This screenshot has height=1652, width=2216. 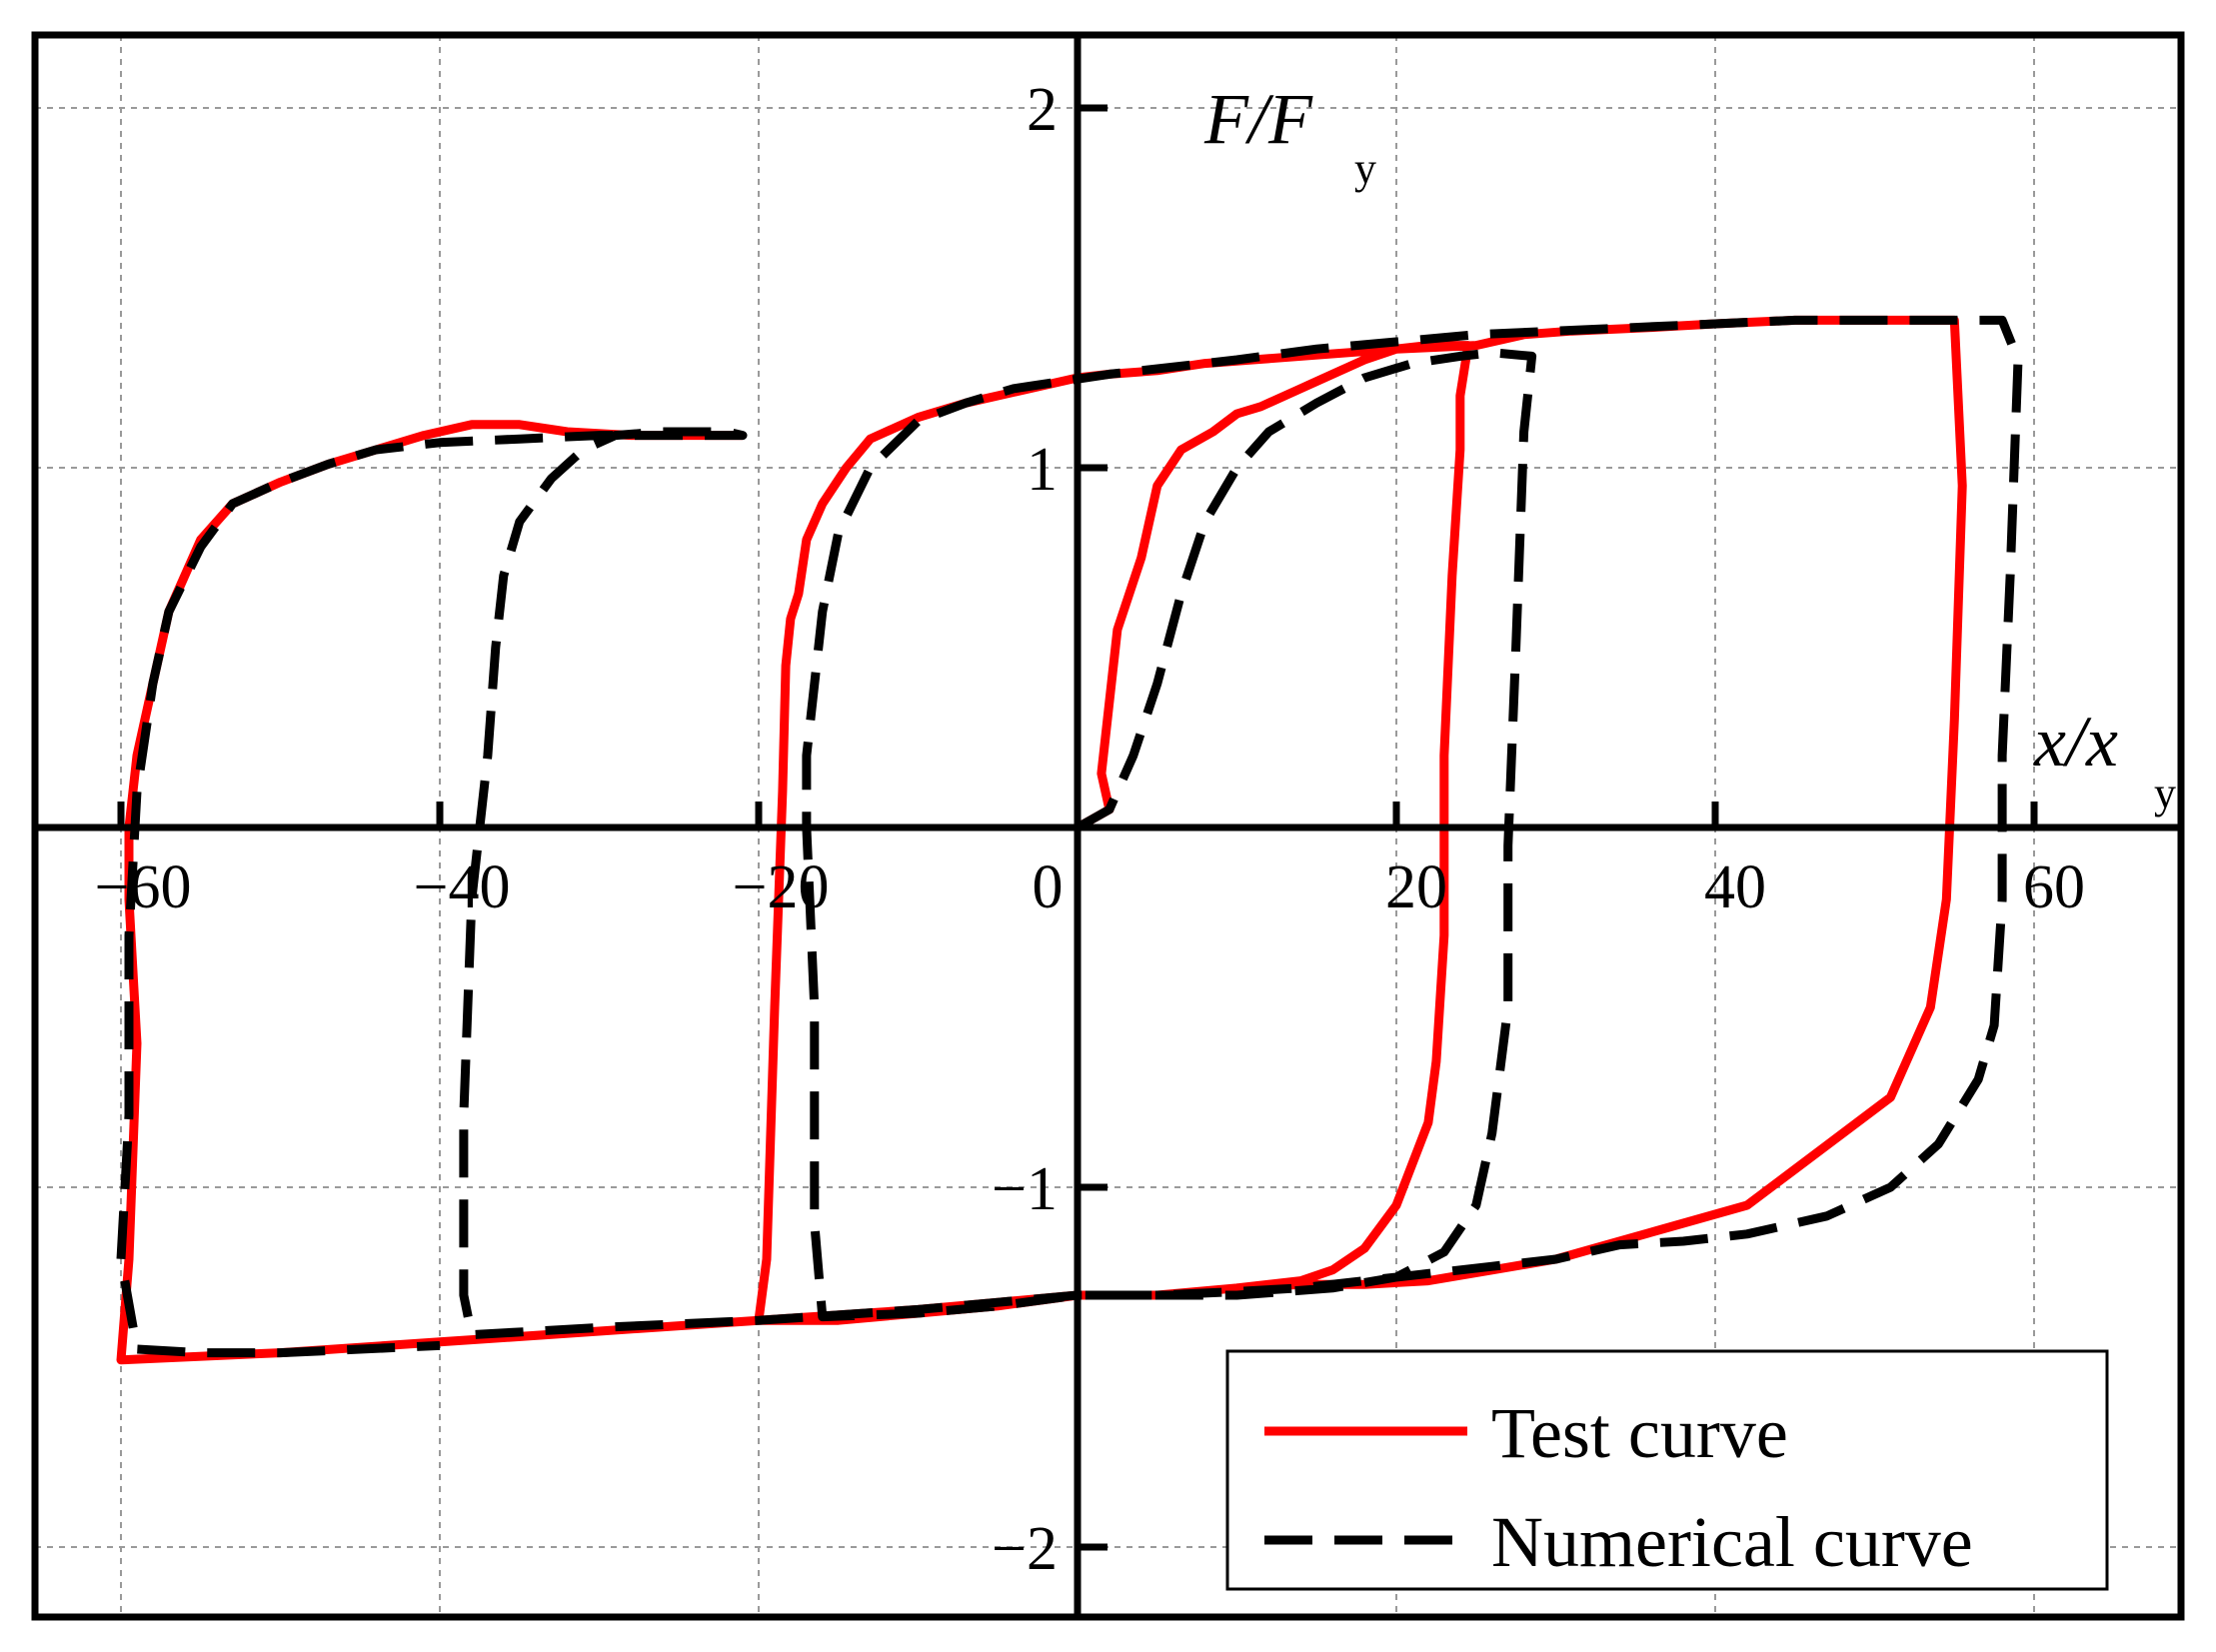 I want to click on x-axis-title: x/x y, so click(x=2104, y=760).